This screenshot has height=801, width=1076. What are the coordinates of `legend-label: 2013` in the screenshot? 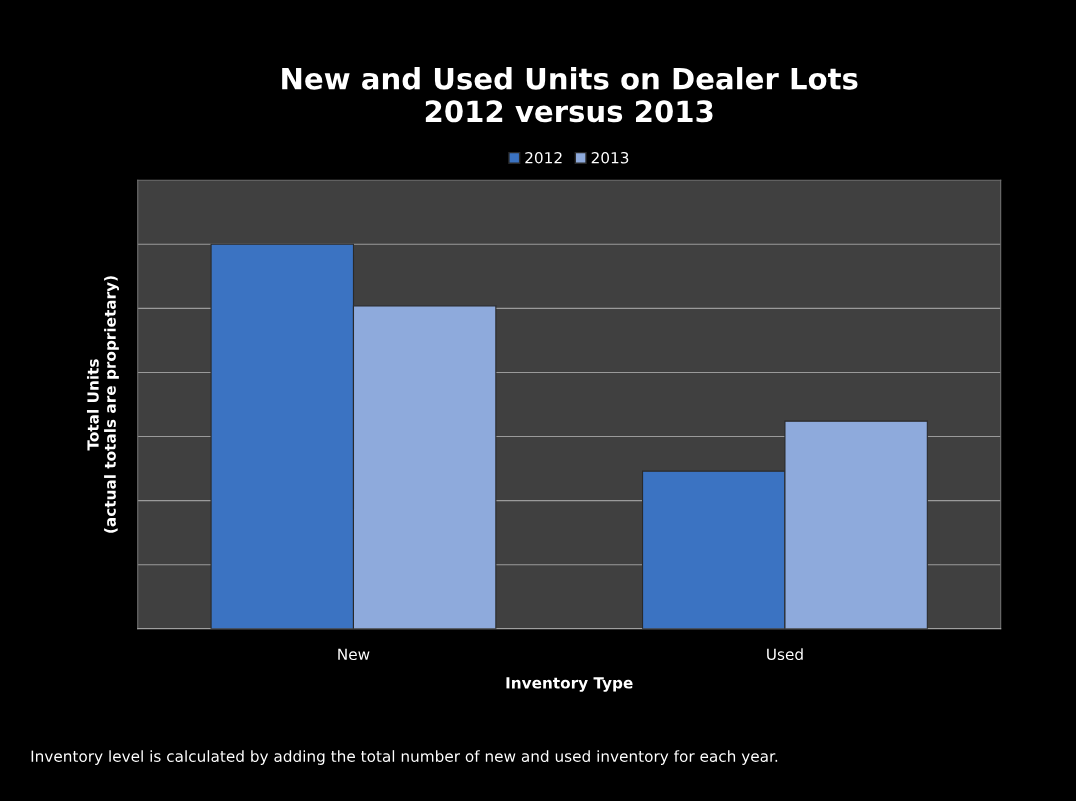 It's located at (610, 157).